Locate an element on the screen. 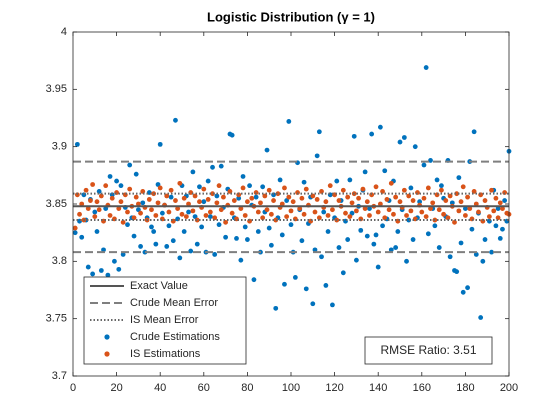 This screenshot has height=420, width=560. x-tick-label: 80 is located at coordinates (247, 388).